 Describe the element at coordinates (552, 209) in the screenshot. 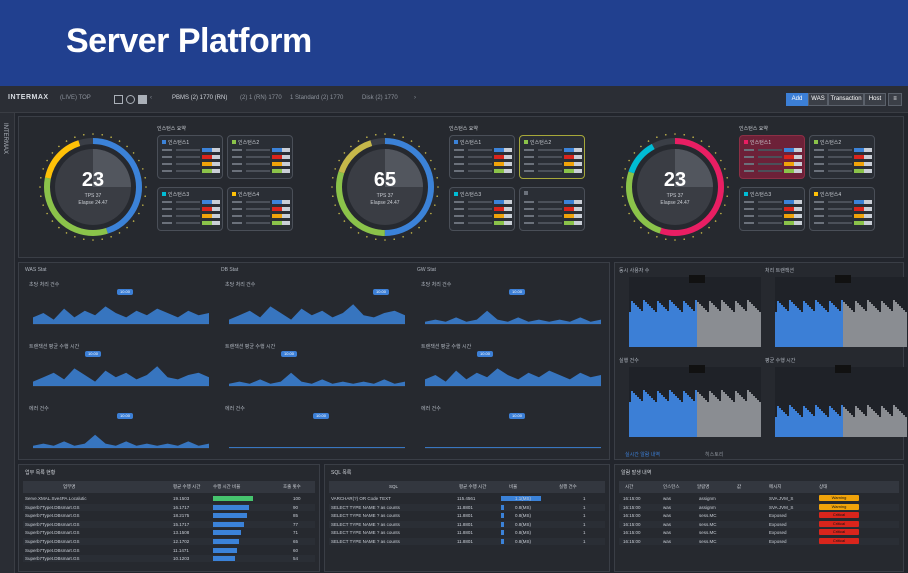

I see `instance-box` at that location.